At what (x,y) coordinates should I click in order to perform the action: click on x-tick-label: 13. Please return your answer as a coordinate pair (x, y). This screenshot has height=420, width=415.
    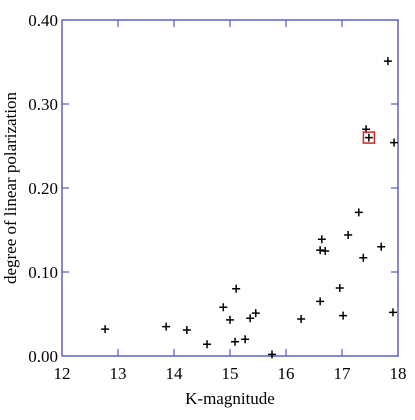
    Looking at the image, I should click on (118, 373).